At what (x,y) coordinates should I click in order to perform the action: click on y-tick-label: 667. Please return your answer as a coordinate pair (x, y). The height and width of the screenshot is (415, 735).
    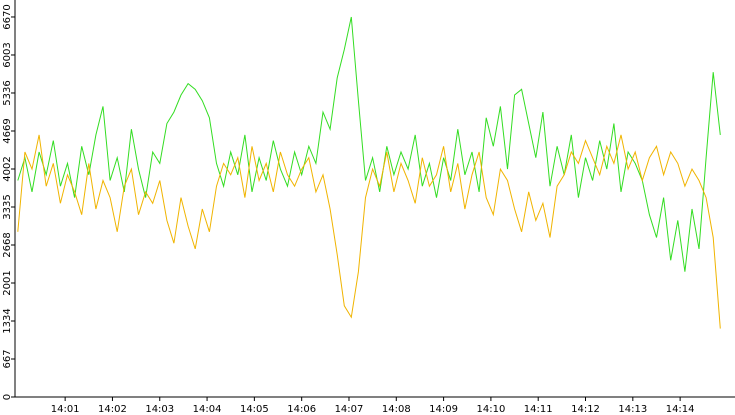
    Looking at the image, I should click on (7, 358).